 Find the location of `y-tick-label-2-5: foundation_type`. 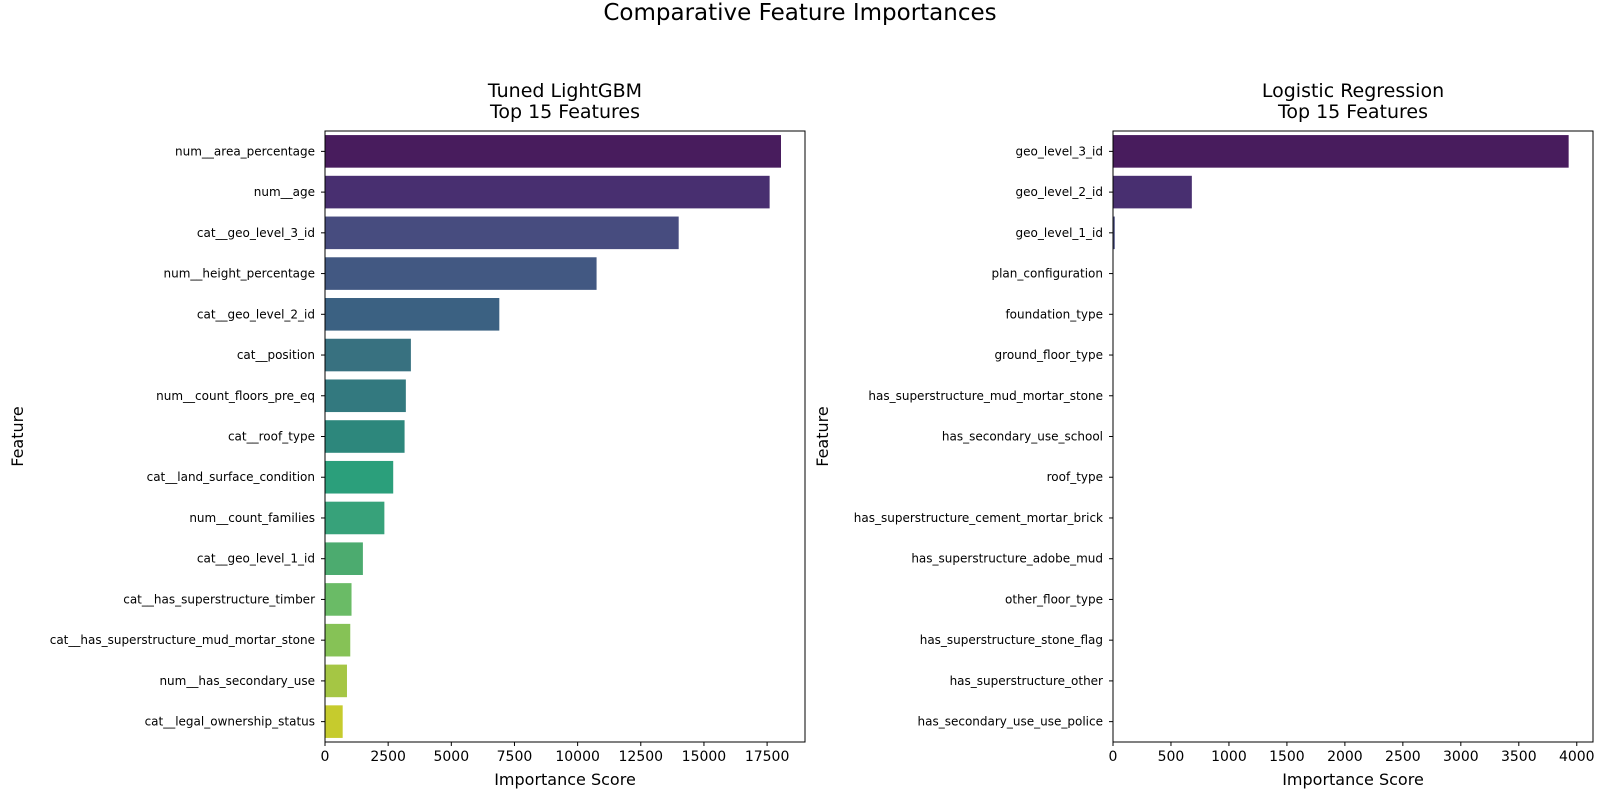

y-tick-label-2-5: foundation_type is located at coordinates (1054, 314).